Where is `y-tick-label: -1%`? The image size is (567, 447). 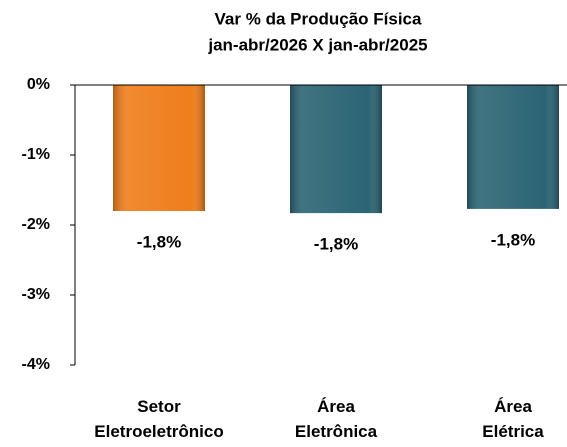
y-tick-label: -1% is located at coordinates (36, 154).